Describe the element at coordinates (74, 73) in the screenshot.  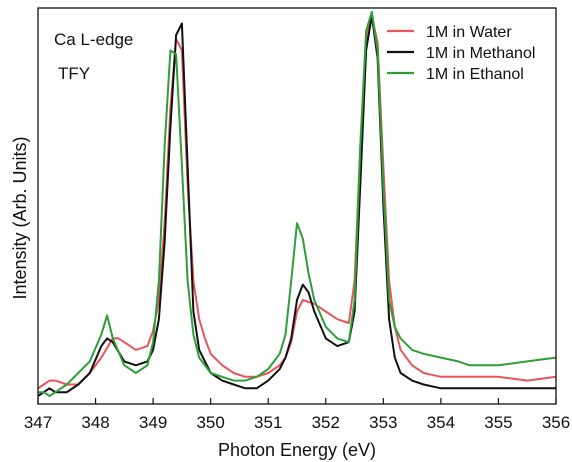
I see `annotation-mode: TFY` at that location.